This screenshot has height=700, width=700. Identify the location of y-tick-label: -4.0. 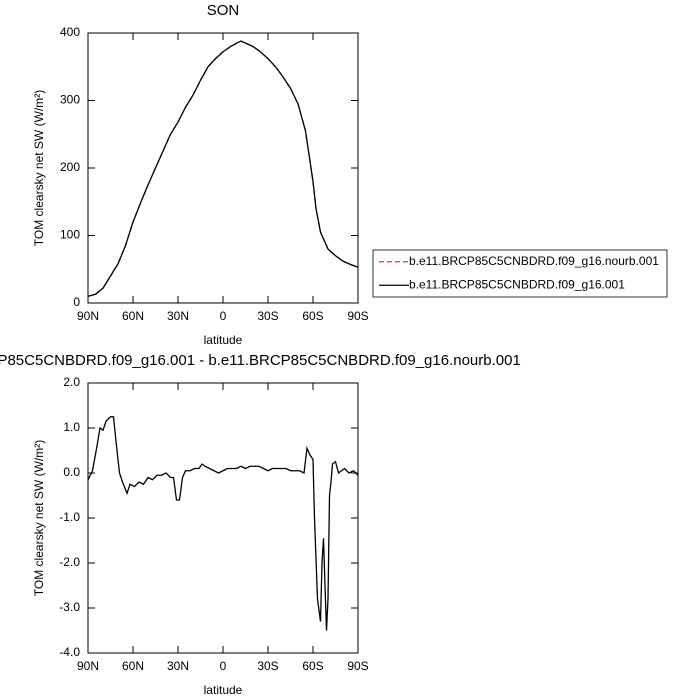
(69, 652).